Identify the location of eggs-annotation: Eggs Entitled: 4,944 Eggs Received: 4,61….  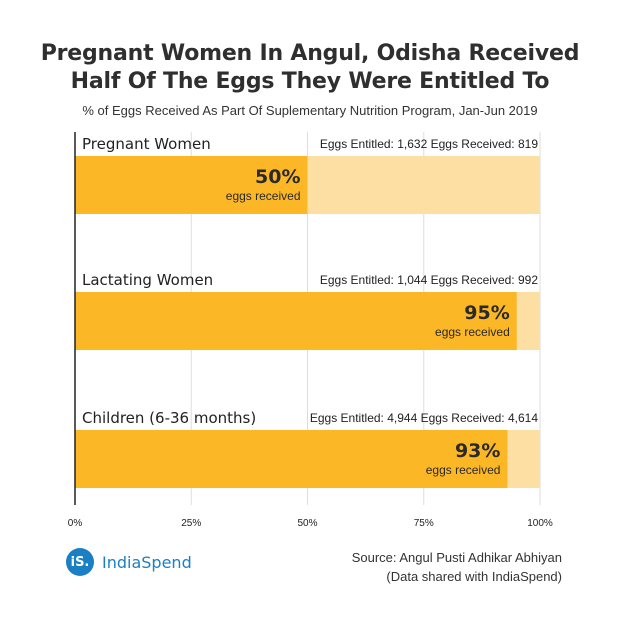
(424, 418).